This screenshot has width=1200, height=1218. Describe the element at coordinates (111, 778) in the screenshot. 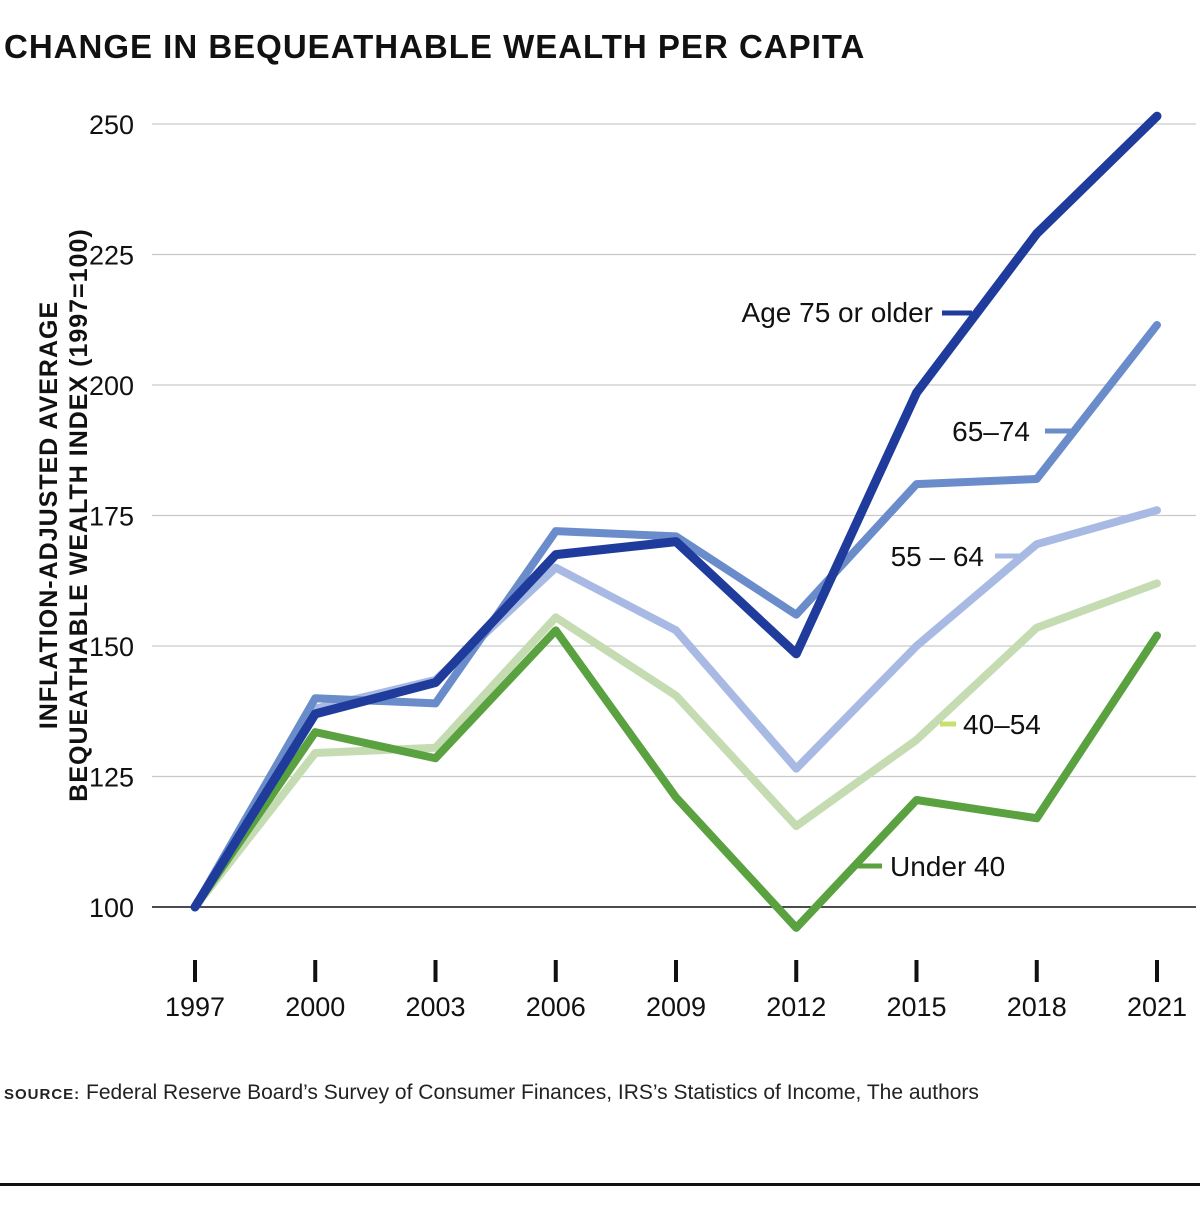

I see `y-tick-label: 125` at that location.